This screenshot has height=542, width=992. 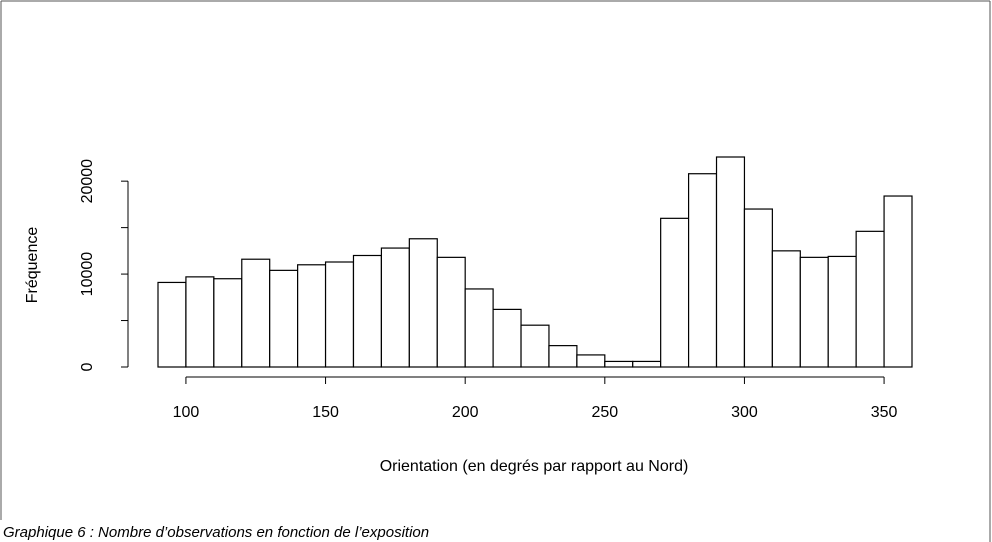 What do you see at coordinates (325, 412) in the screenshot?
I see `x-tick-label: 150` at bounding box center [325, 412].